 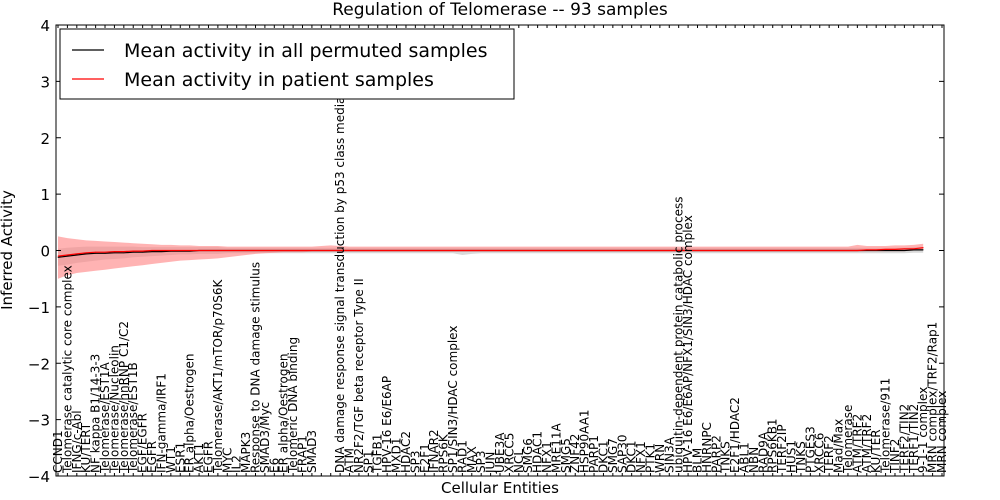 I want to click on x-tick-label: XRCC5, so click(x=509, y=453).